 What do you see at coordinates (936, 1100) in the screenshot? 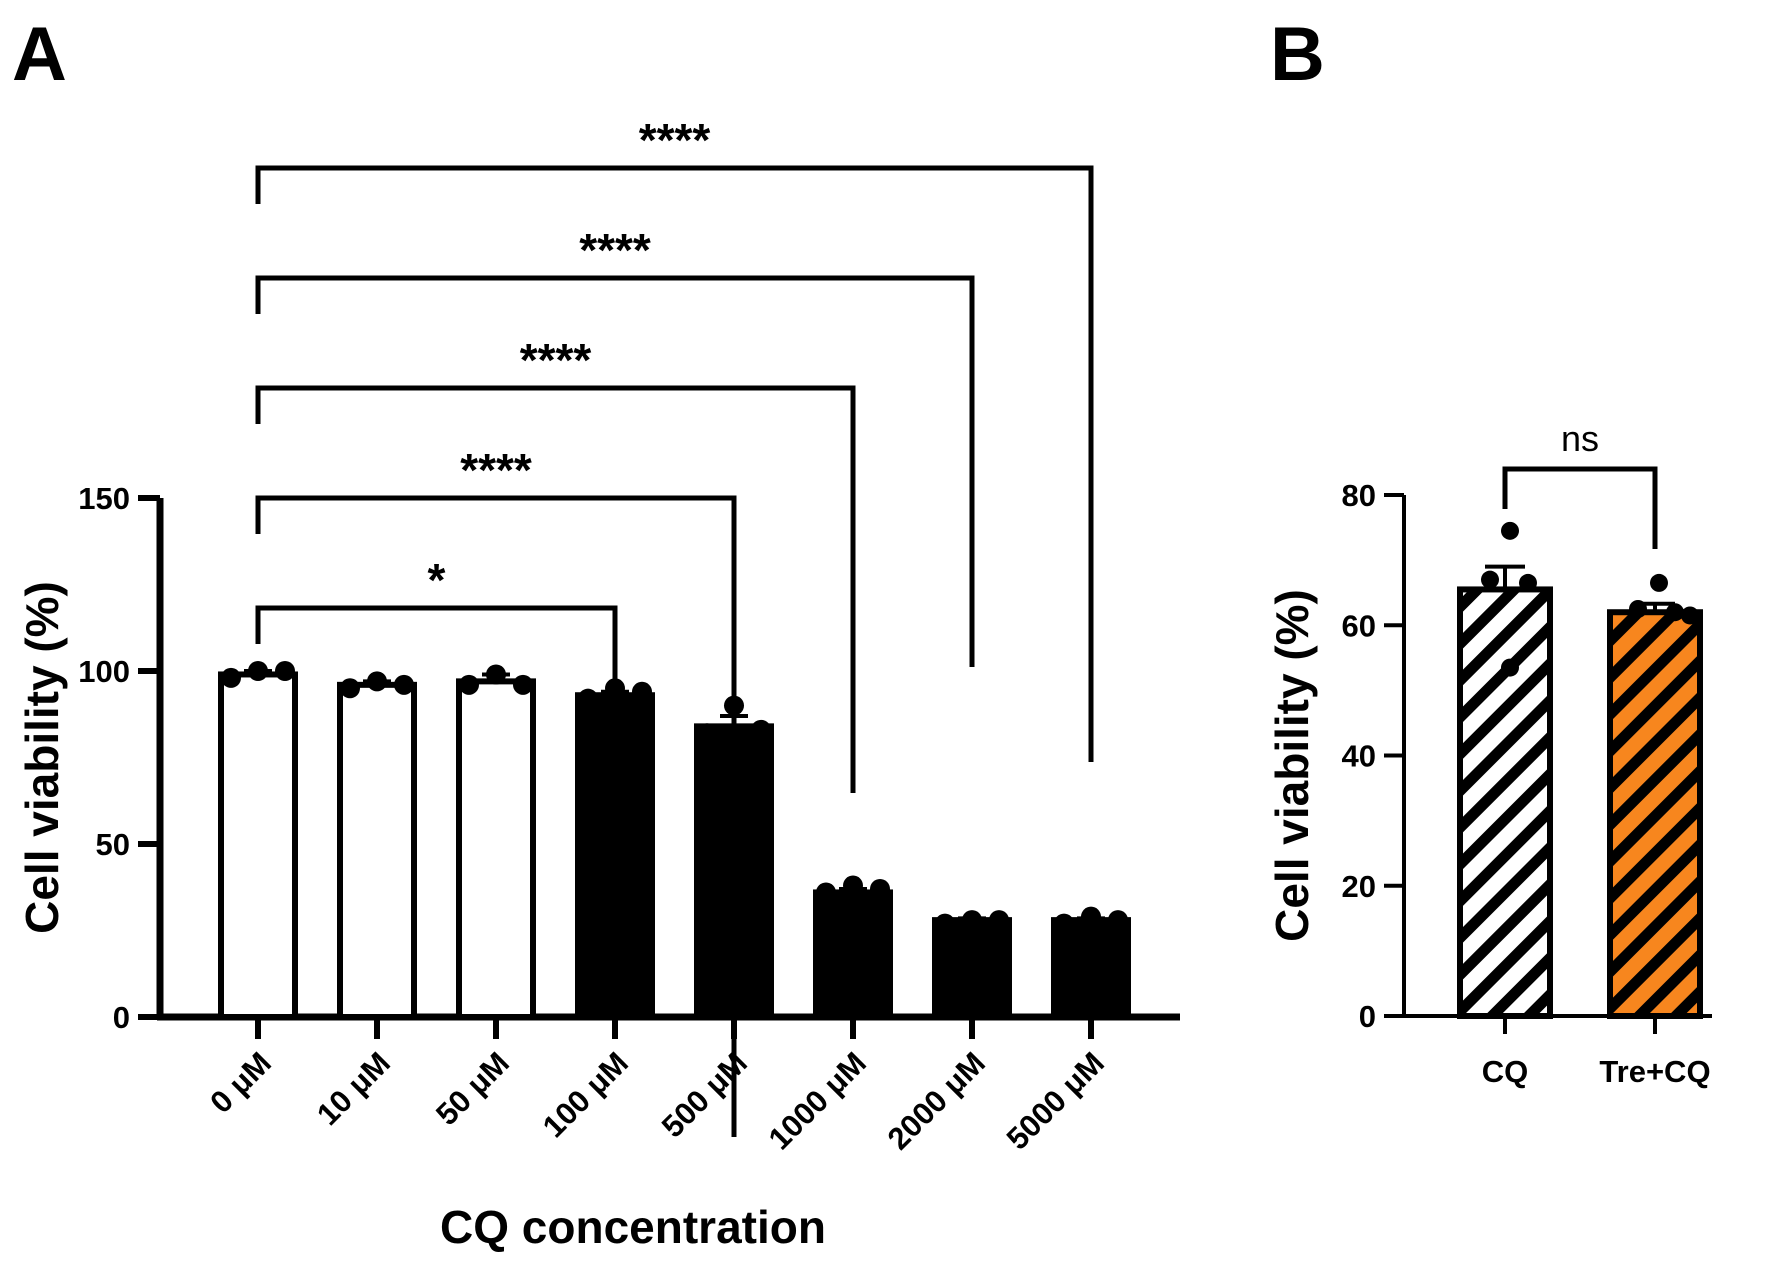
I see `x-tick-label: 2000 μM` at bounding box center [936, 1100].